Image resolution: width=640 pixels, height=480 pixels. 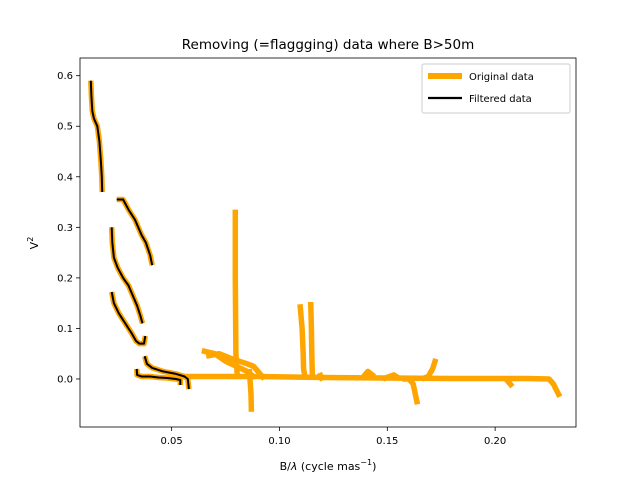 What do you see at coordinates (65, 127) in the screenshot?
I see `y-tick-label: 0.5` at bounding box center [65, 127].